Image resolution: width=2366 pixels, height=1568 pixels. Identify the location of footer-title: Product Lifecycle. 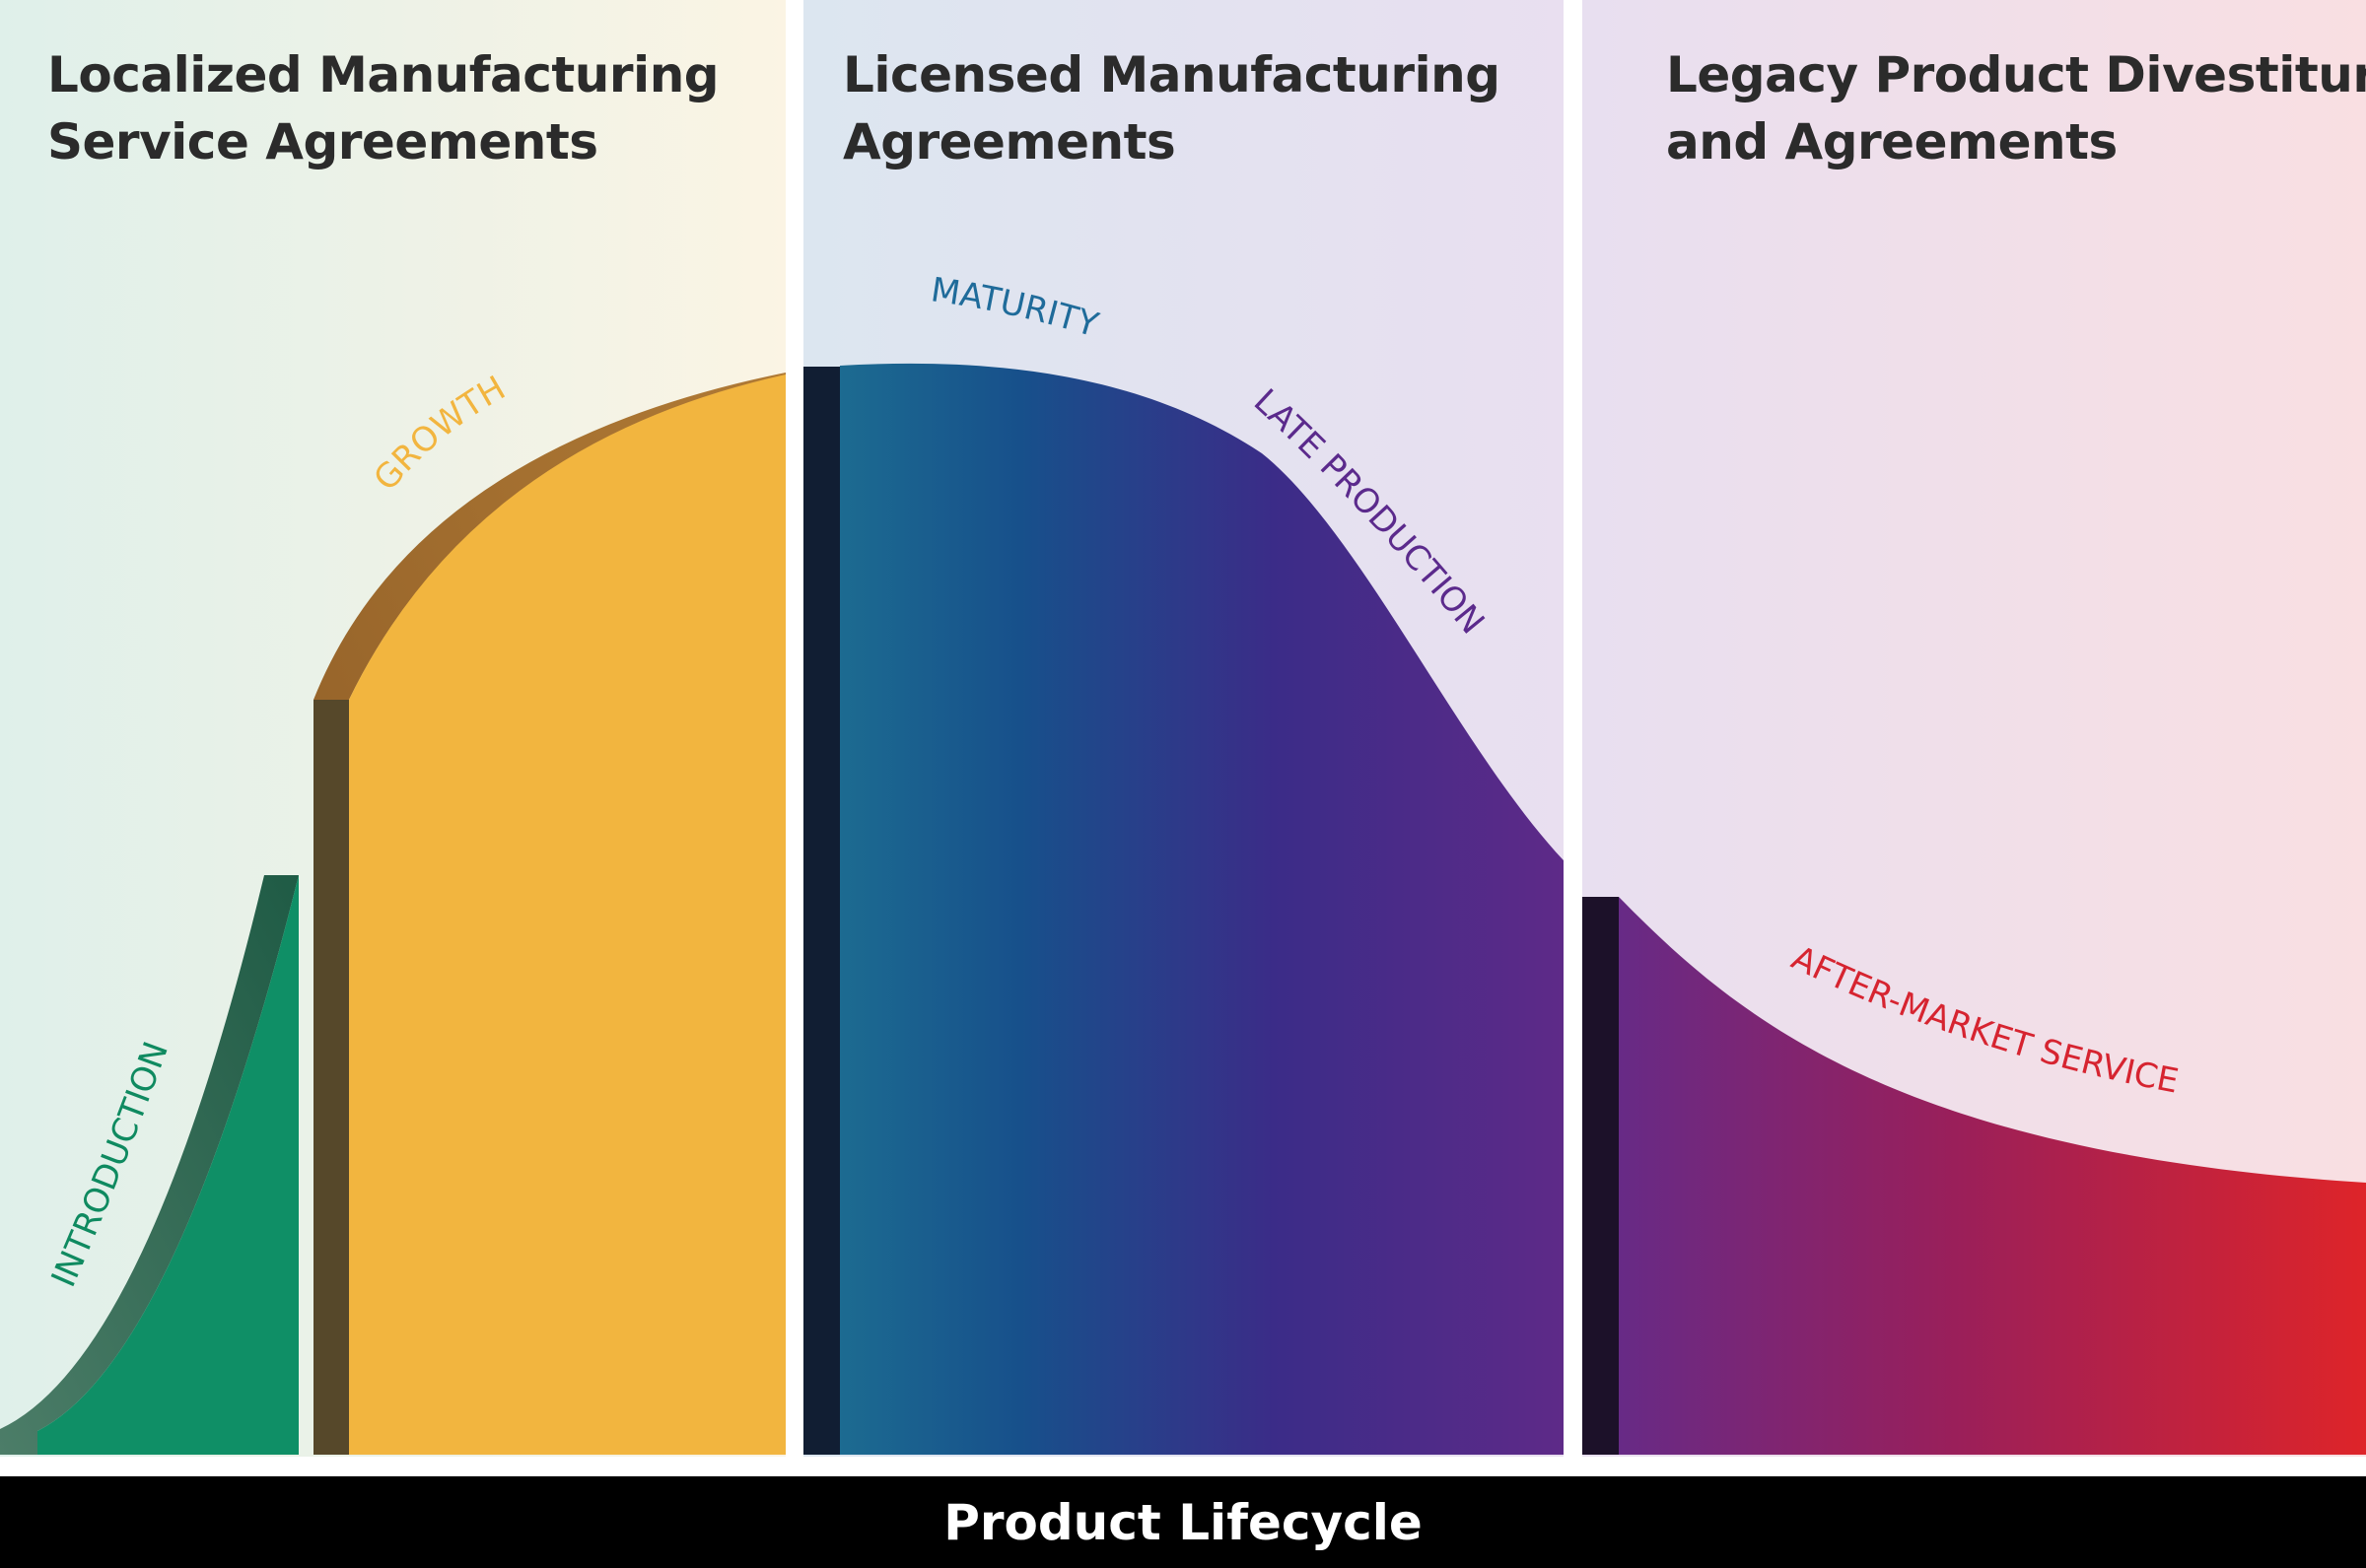
(1183, 1522).